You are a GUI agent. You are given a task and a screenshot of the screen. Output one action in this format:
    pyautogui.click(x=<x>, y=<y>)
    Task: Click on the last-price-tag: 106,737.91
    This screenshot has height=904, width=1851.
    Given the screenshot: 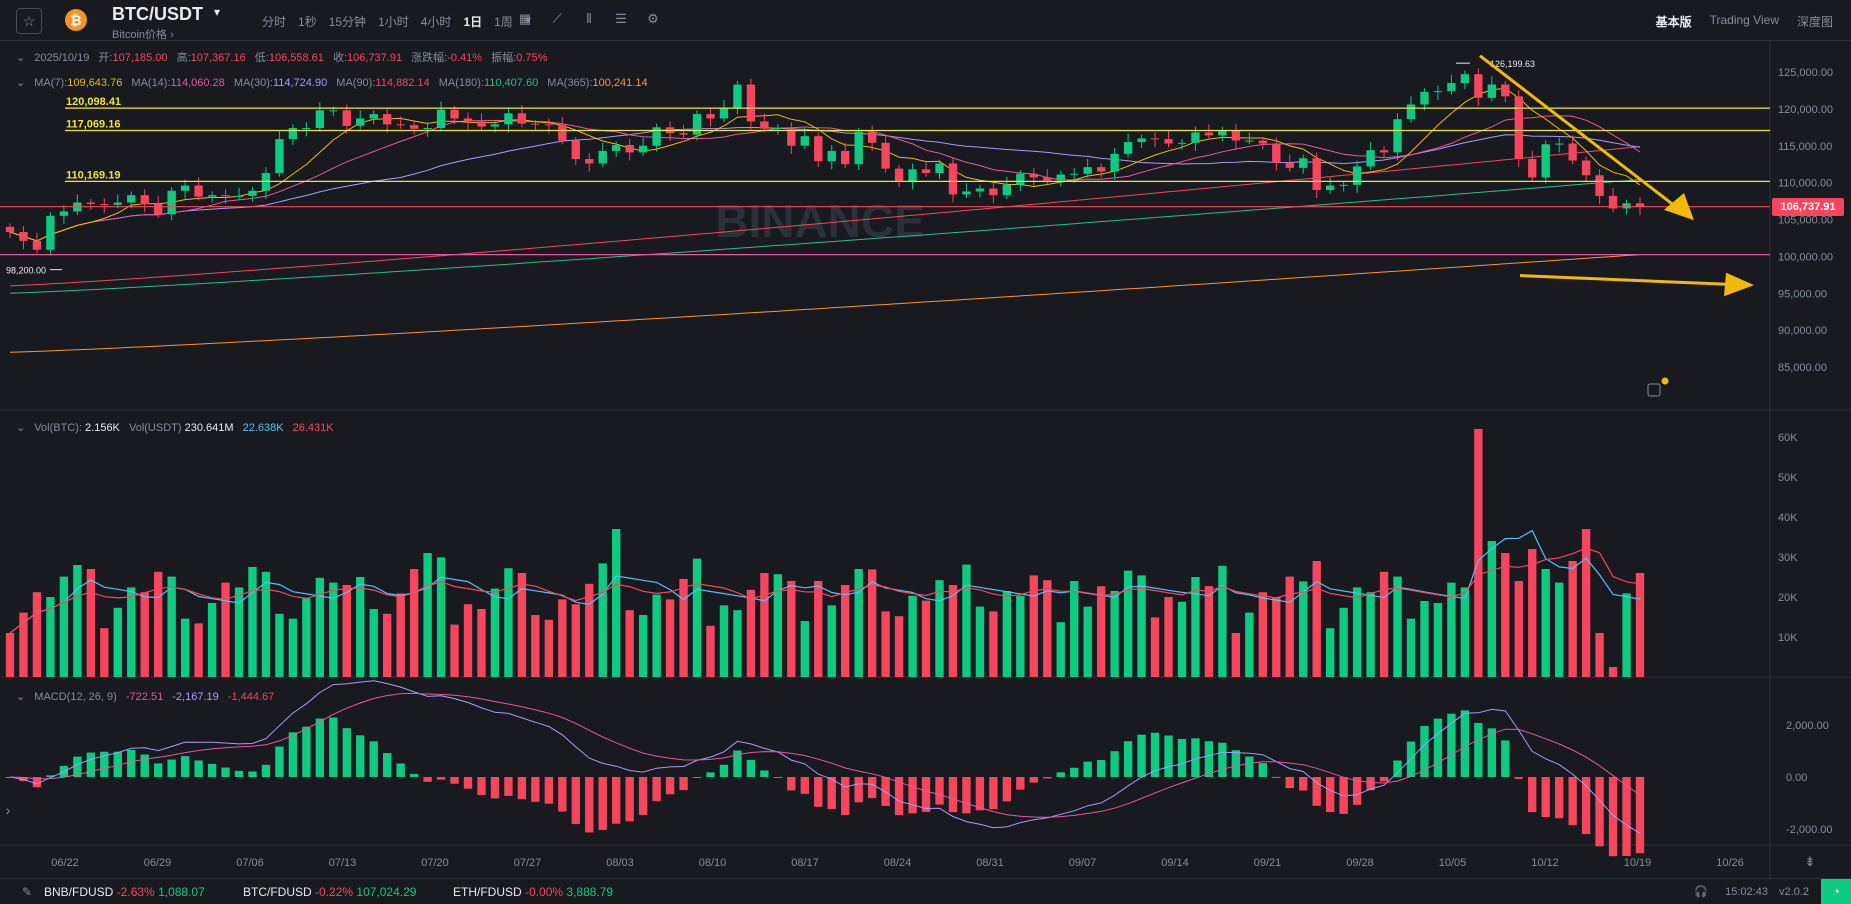 What is the action you would take?
    pyautogui.click(x=1808, y=207)
    